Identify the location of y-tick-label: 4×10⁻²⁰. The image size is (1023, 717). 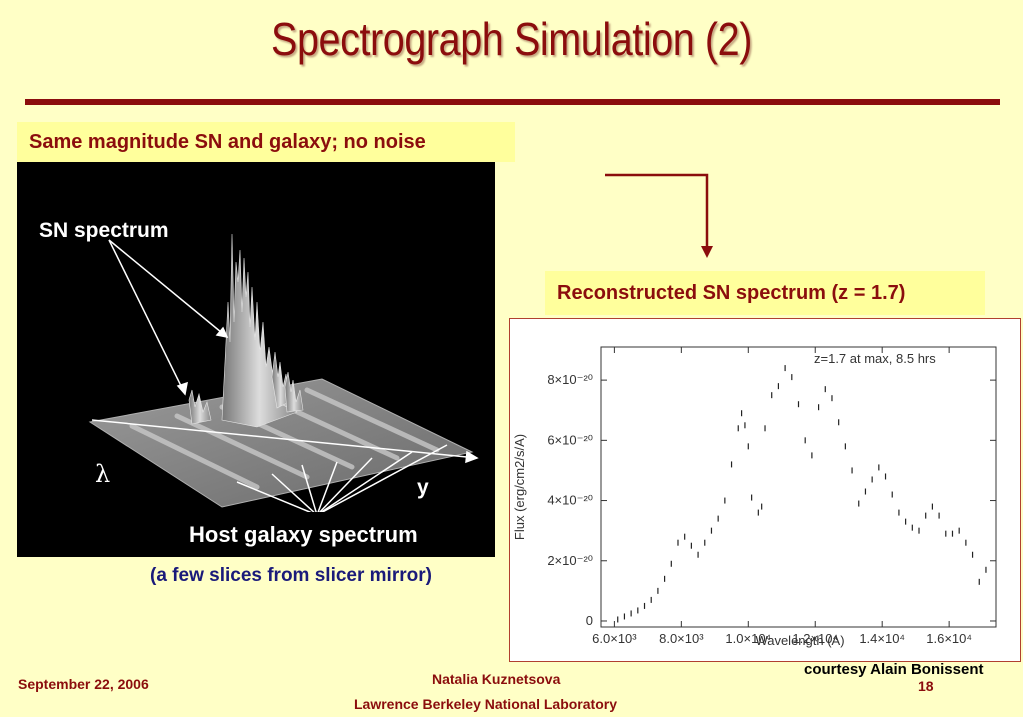
(570, 500).